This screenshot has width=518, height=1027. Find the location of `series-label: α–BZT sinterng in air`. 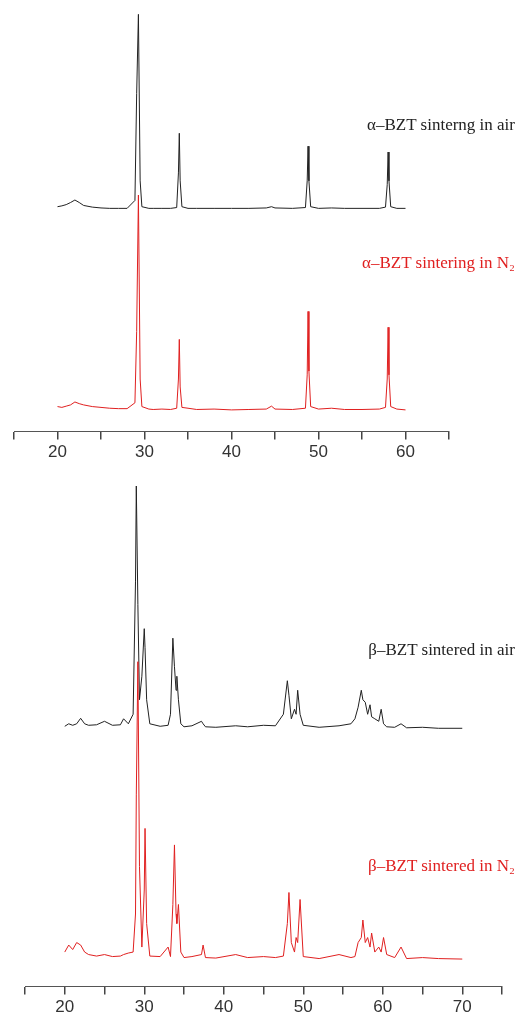

series-label: α–BZT sinterng in air is located at coordinates (441, 124).